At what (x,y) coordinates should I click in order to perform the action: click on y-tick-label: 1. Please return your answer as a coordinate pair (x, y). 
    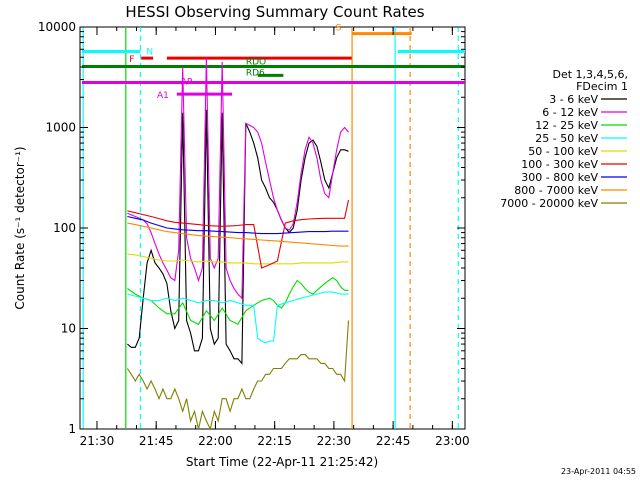
    Looking at the image, I should click on (72, 429).